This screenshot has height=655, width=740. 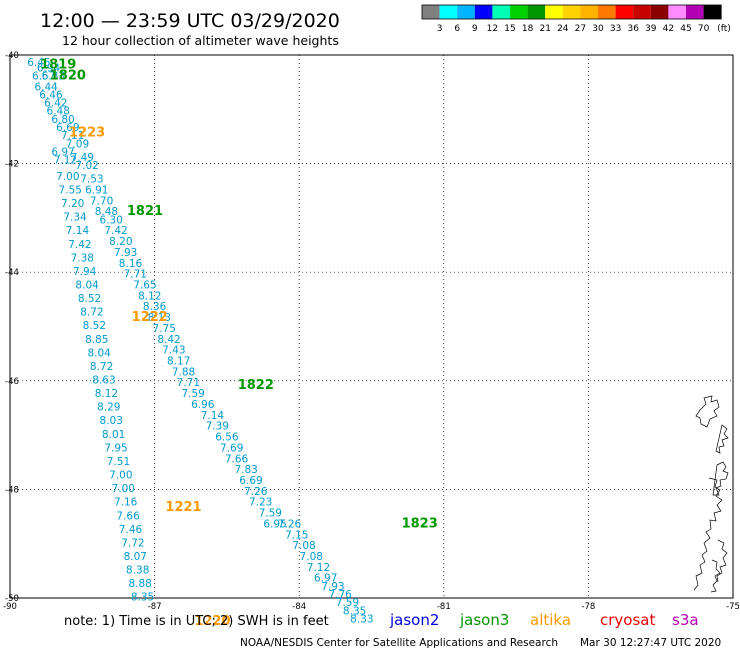 I want to click on wave-height-label: 8.01, so click(x=113, y=435).